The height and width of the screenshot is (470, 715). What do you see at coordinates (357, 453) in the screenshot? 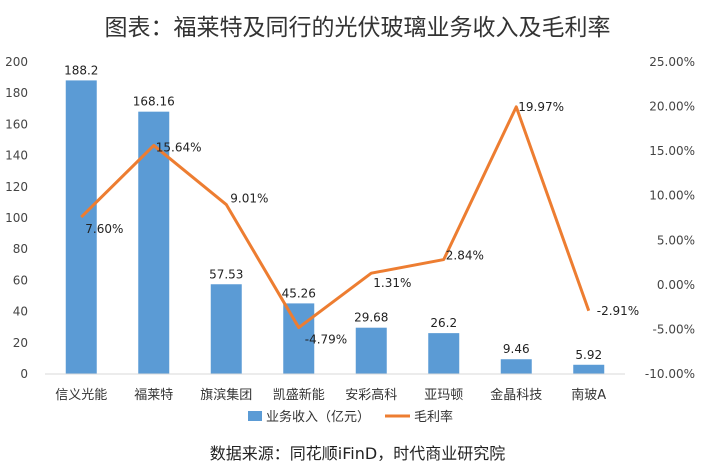
I see `chart-source: 数据来源：同花顺iFinD，时代商业研究院` at bounding box center [357, 453].